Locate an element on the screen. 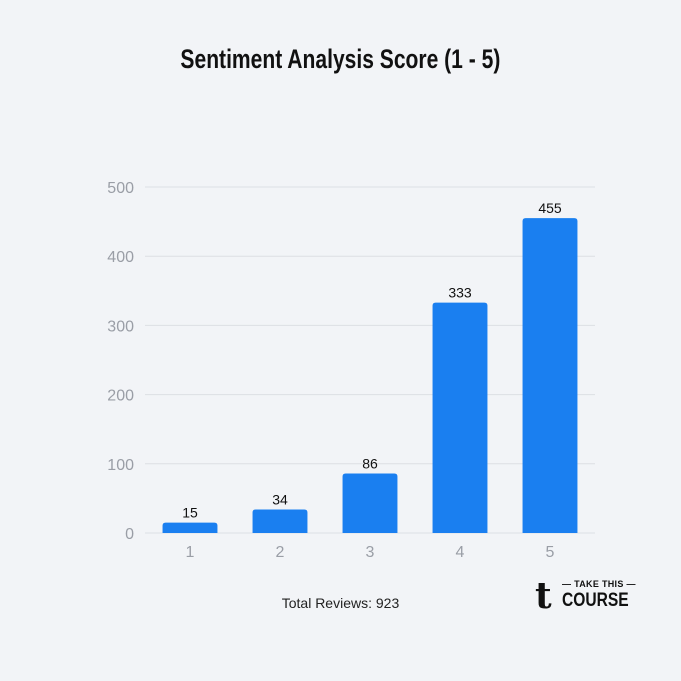 The width and height of the screenshot is (681, 681). logo-t-mark: t is located at coordinates (543, 596).